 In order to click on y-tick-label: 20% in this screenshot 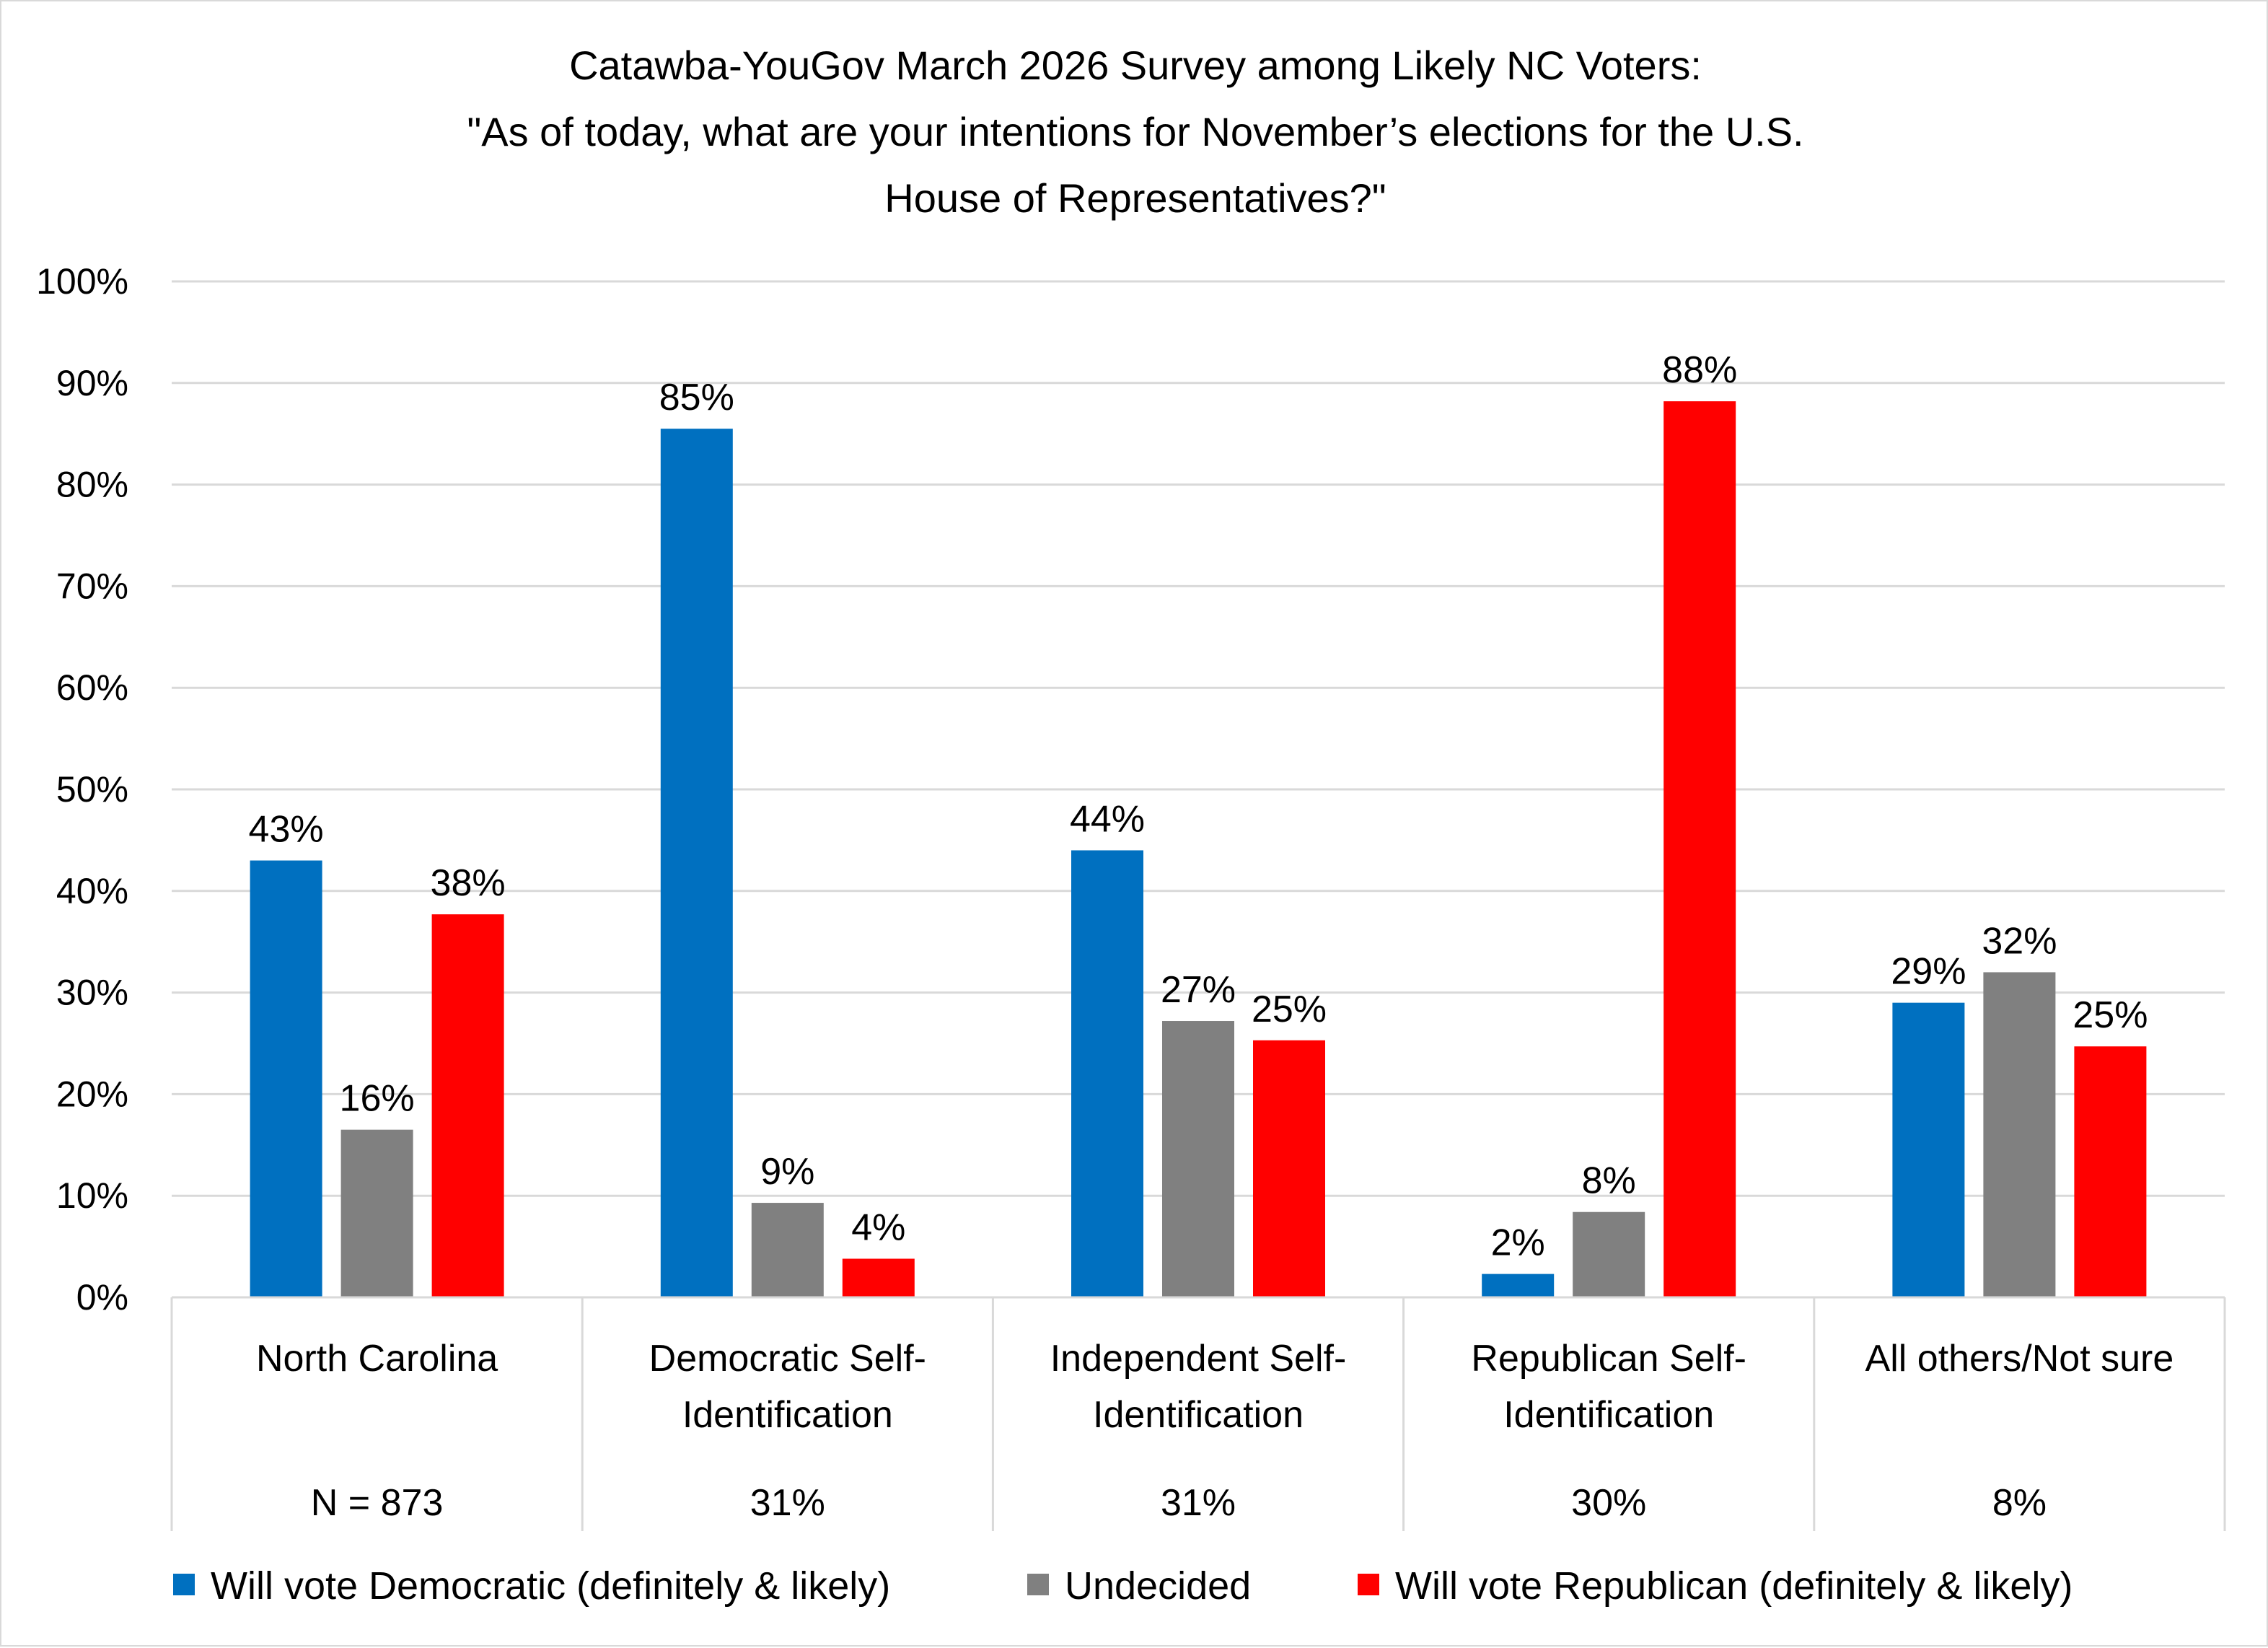, I will do `click(92, 1094)`.